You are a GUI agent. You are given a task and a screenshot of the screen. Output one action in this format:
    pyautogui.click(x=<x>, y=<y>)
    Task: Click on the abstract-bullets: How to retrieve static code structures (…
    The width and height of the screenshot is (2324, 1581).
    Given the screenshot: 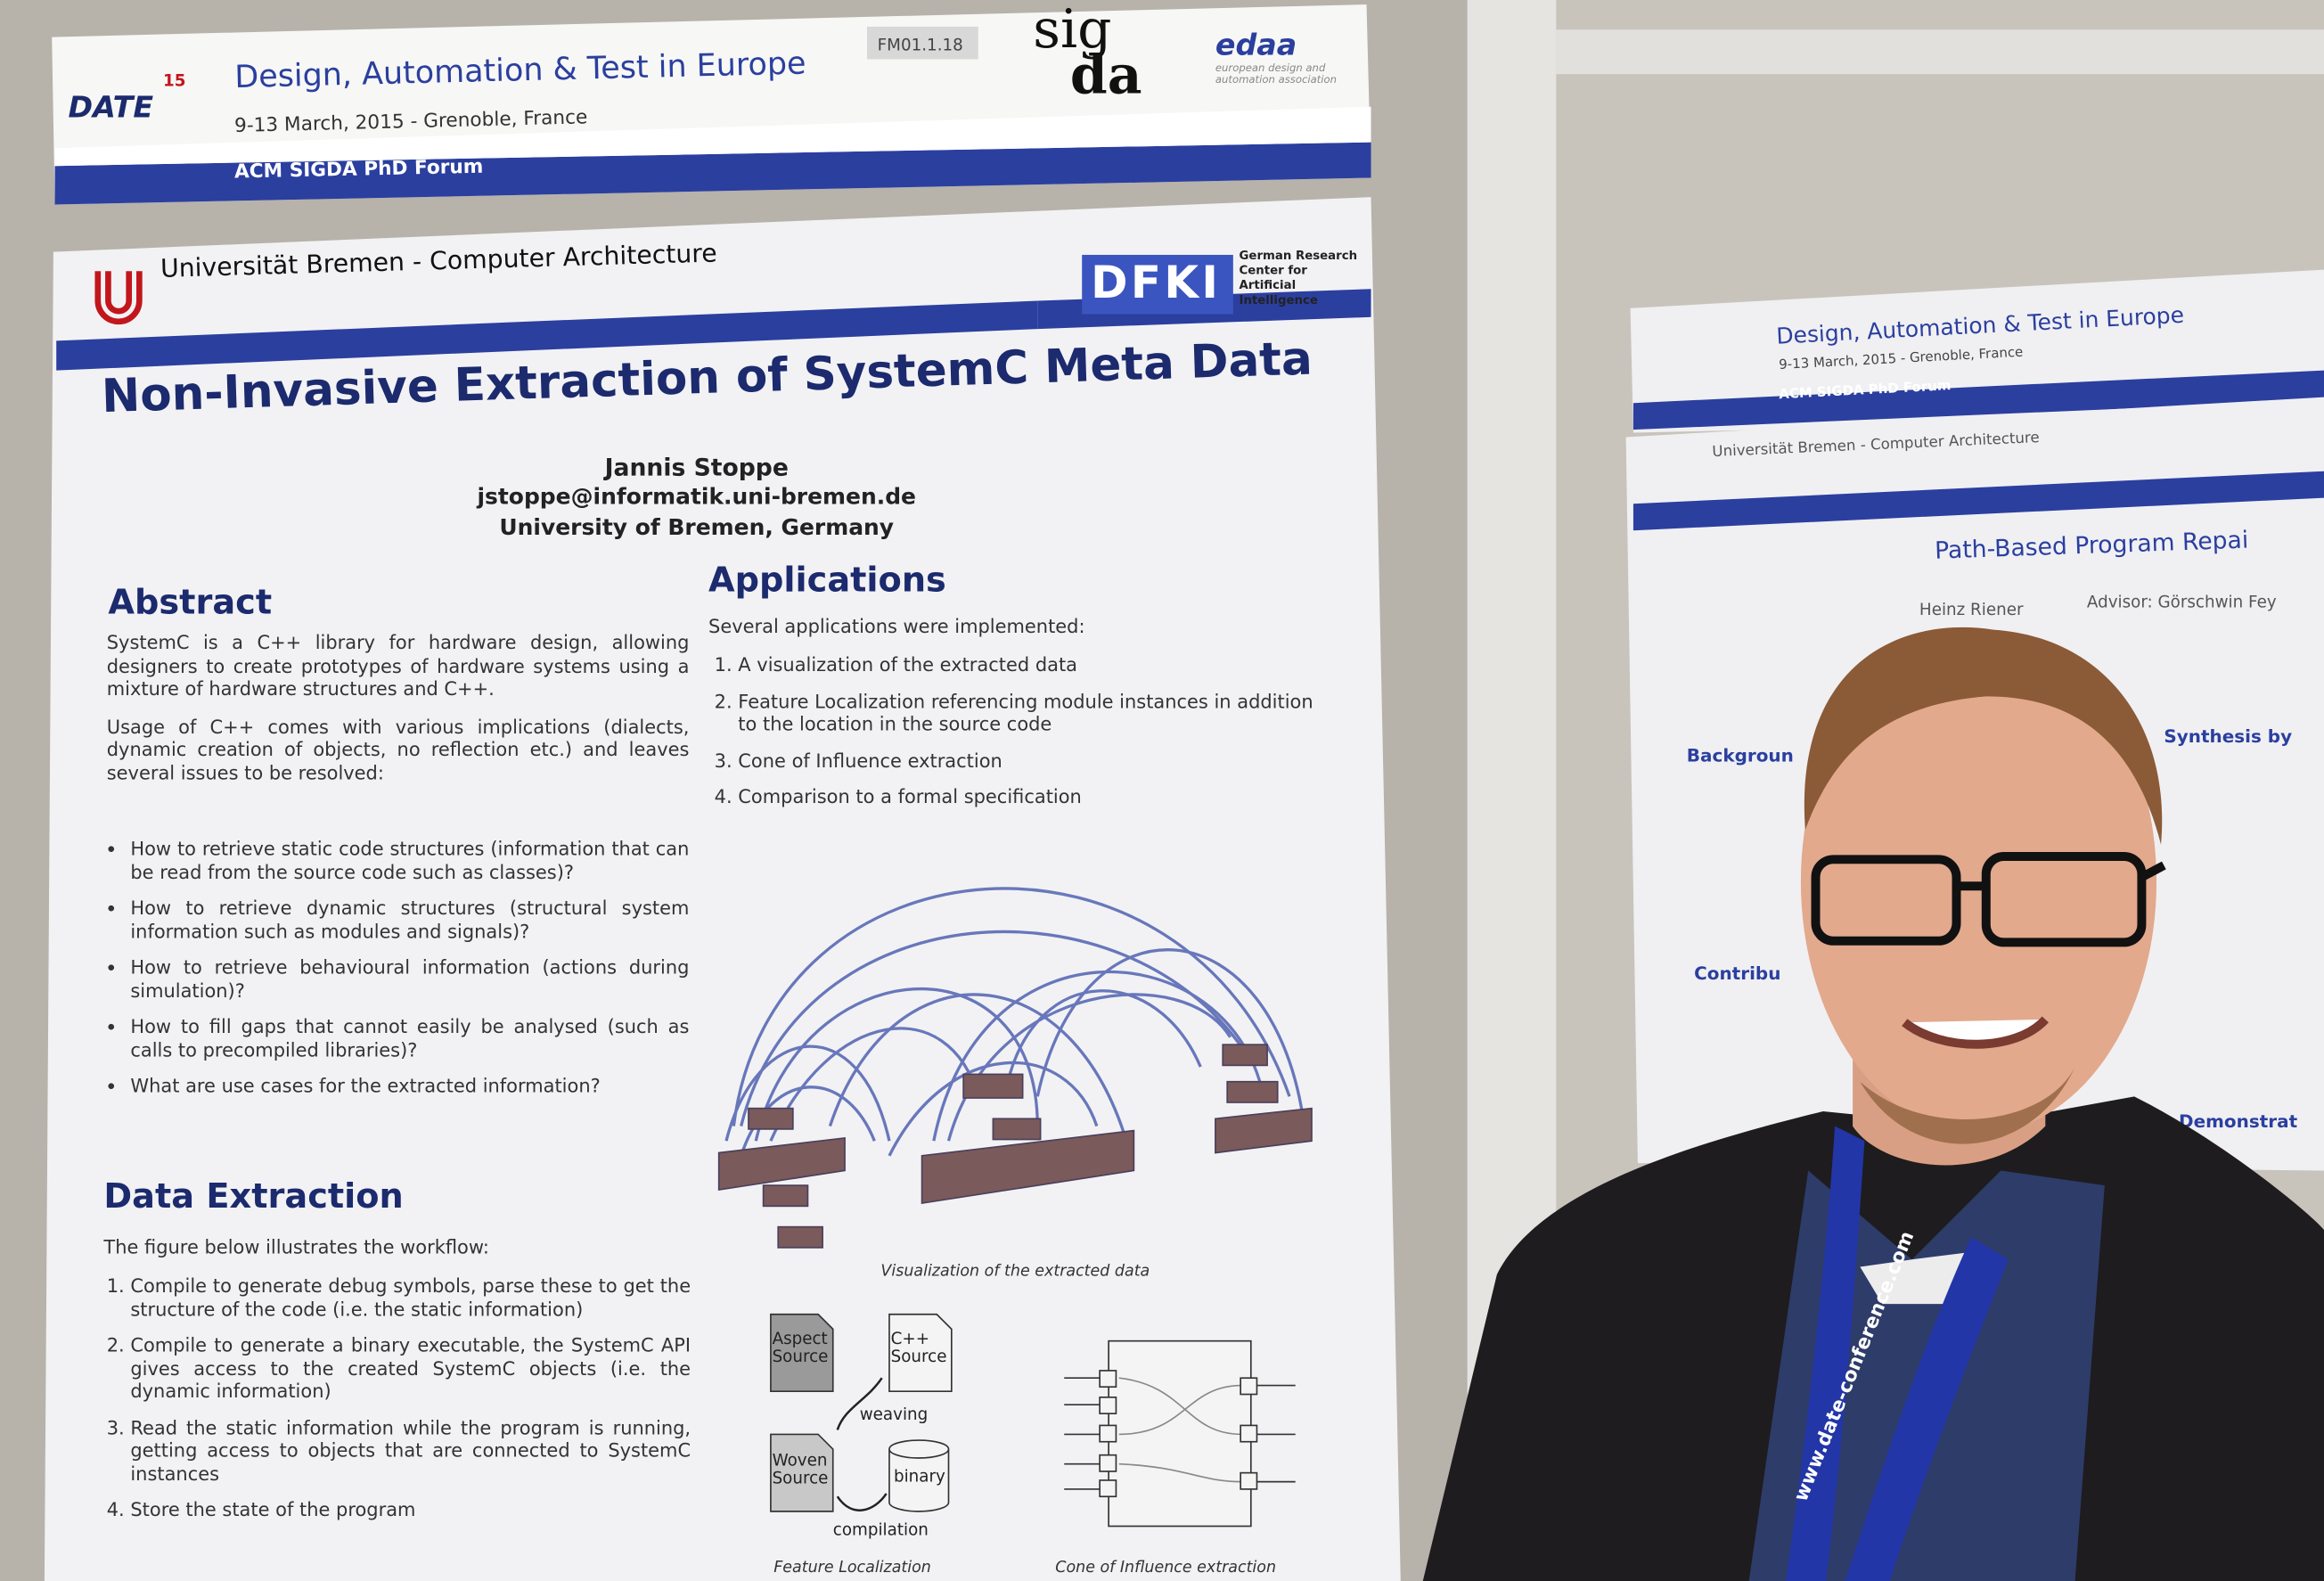 What is the action you would take?
    pyautogui.click(x=398, y=967)
    